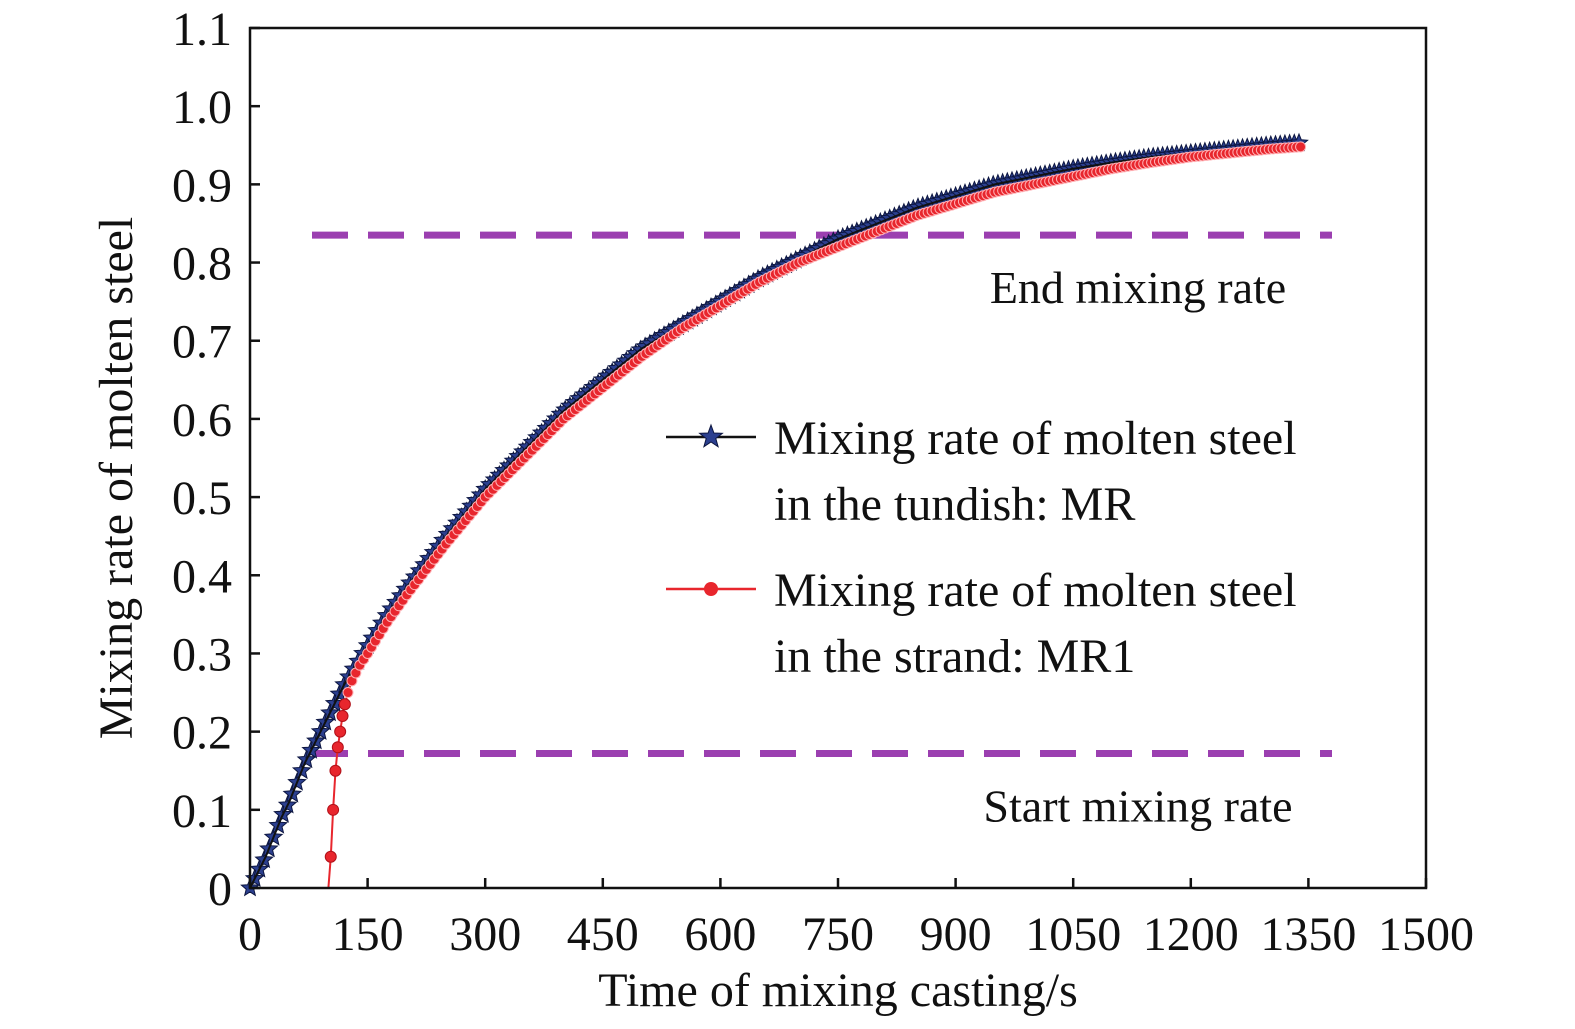 The width and height of the screenshot is (1575, 1029). What do you see at coordinates (202, 654) in the screenshot?
I see `y-tick-label: 0.3` at bounding box center [202, 654].